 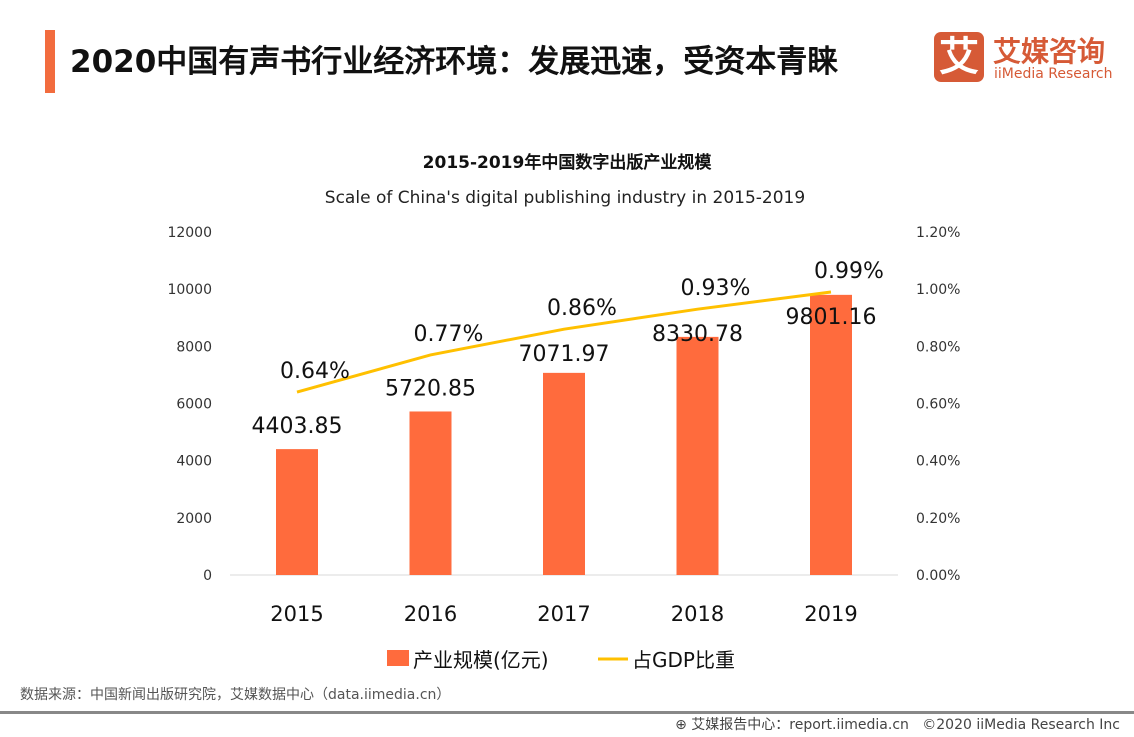 What do you see at coordinates (1049, 51) in the screenshot?
I see `logo-cn-text: 艾媒咨询` at bounding box center [1049, 51].